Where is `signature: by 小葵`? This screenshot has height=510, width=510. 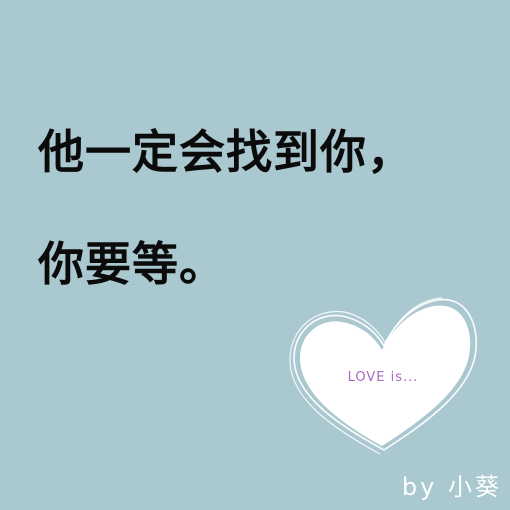
signature: by 小葵 is located at coordinates (451, 487).